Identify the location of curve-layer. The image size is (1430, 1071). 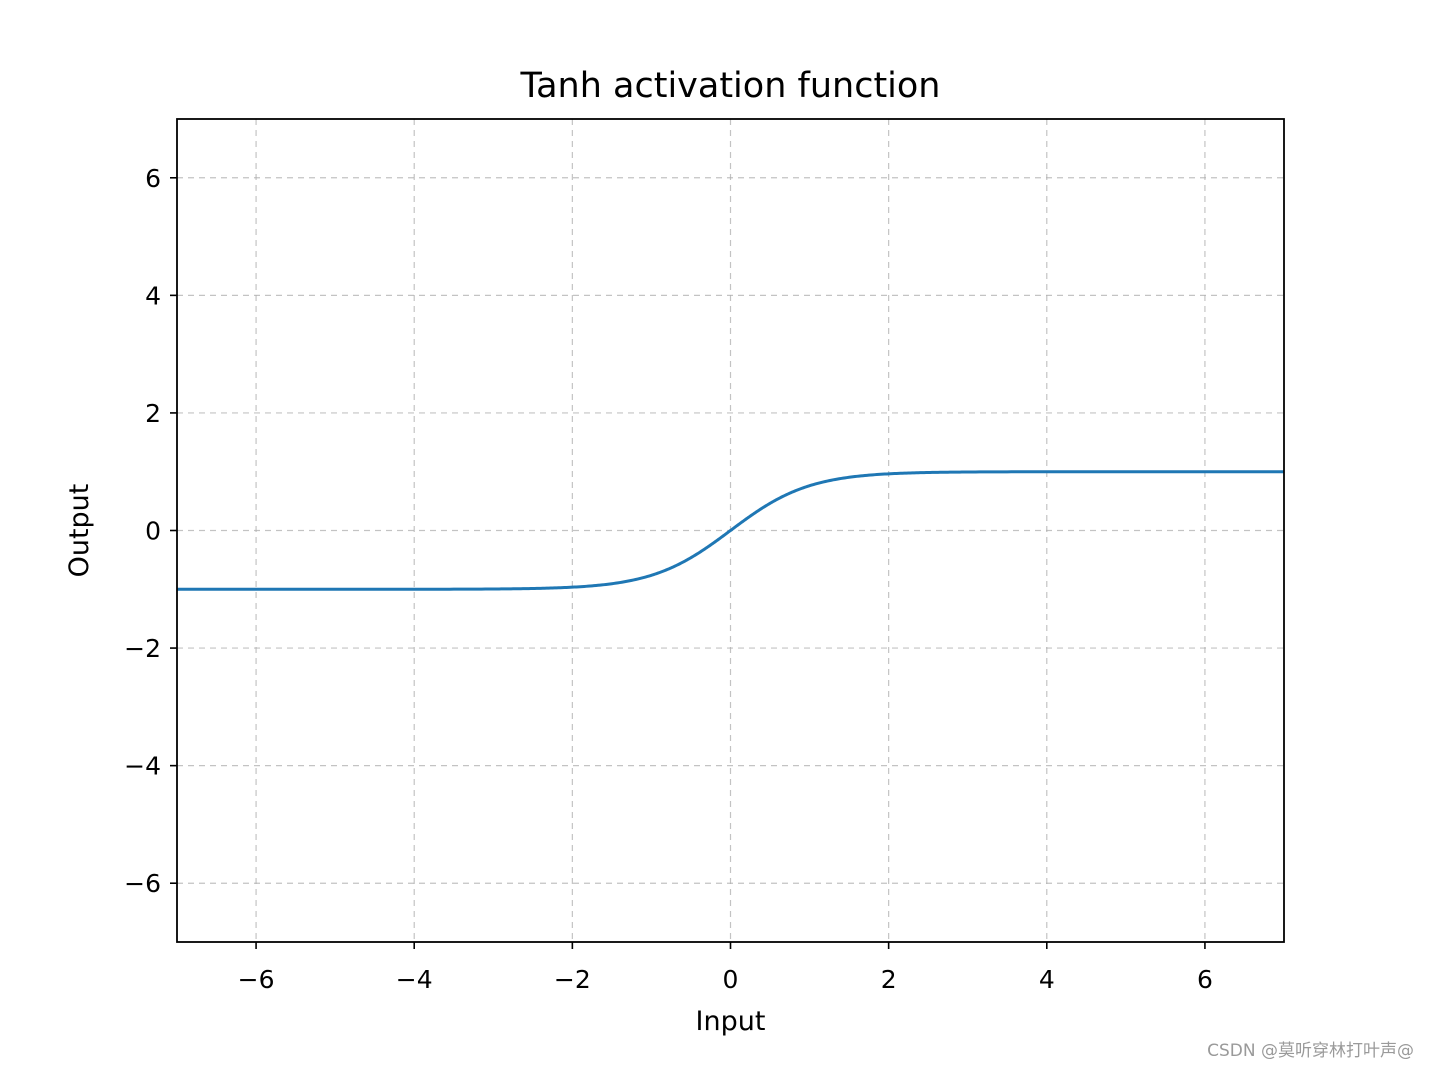
(730, 530).